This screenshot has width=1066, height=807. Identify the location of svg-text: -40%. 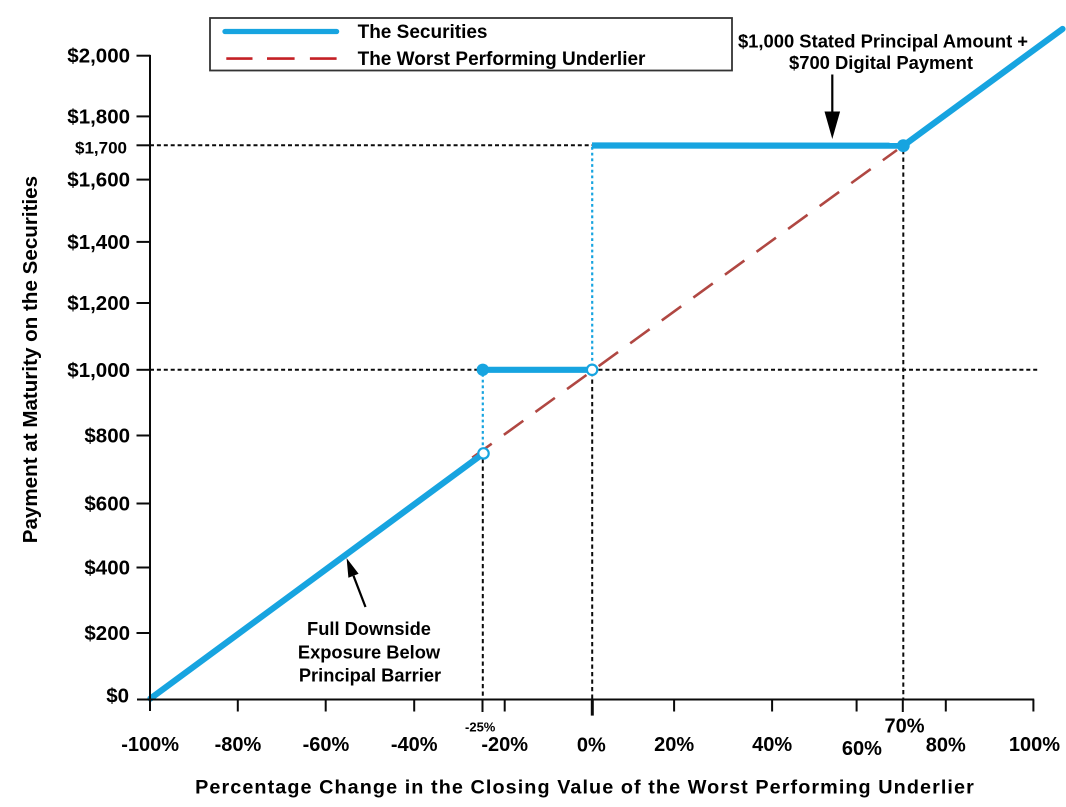
(414, 745).